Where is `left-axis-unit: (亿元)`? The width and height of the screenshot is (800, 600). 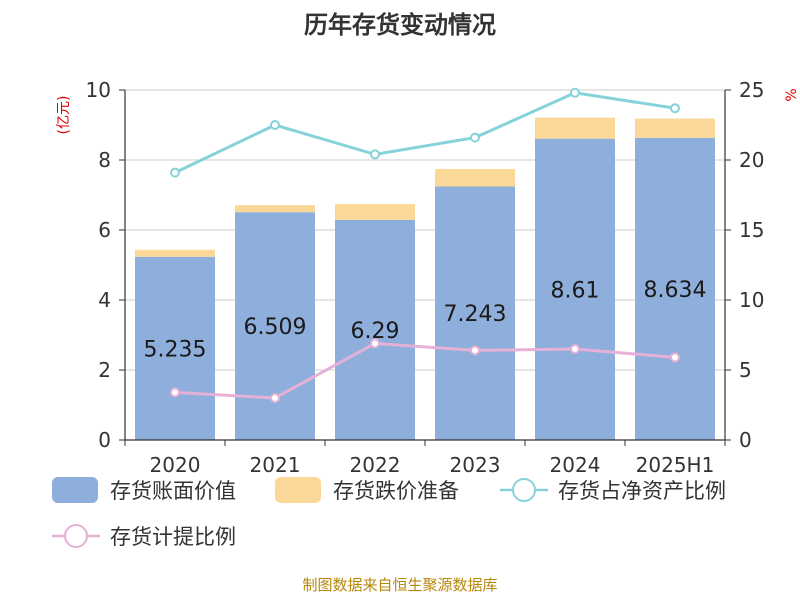 left-axis-unit: (亿元) is located at coordinates (64, 115).